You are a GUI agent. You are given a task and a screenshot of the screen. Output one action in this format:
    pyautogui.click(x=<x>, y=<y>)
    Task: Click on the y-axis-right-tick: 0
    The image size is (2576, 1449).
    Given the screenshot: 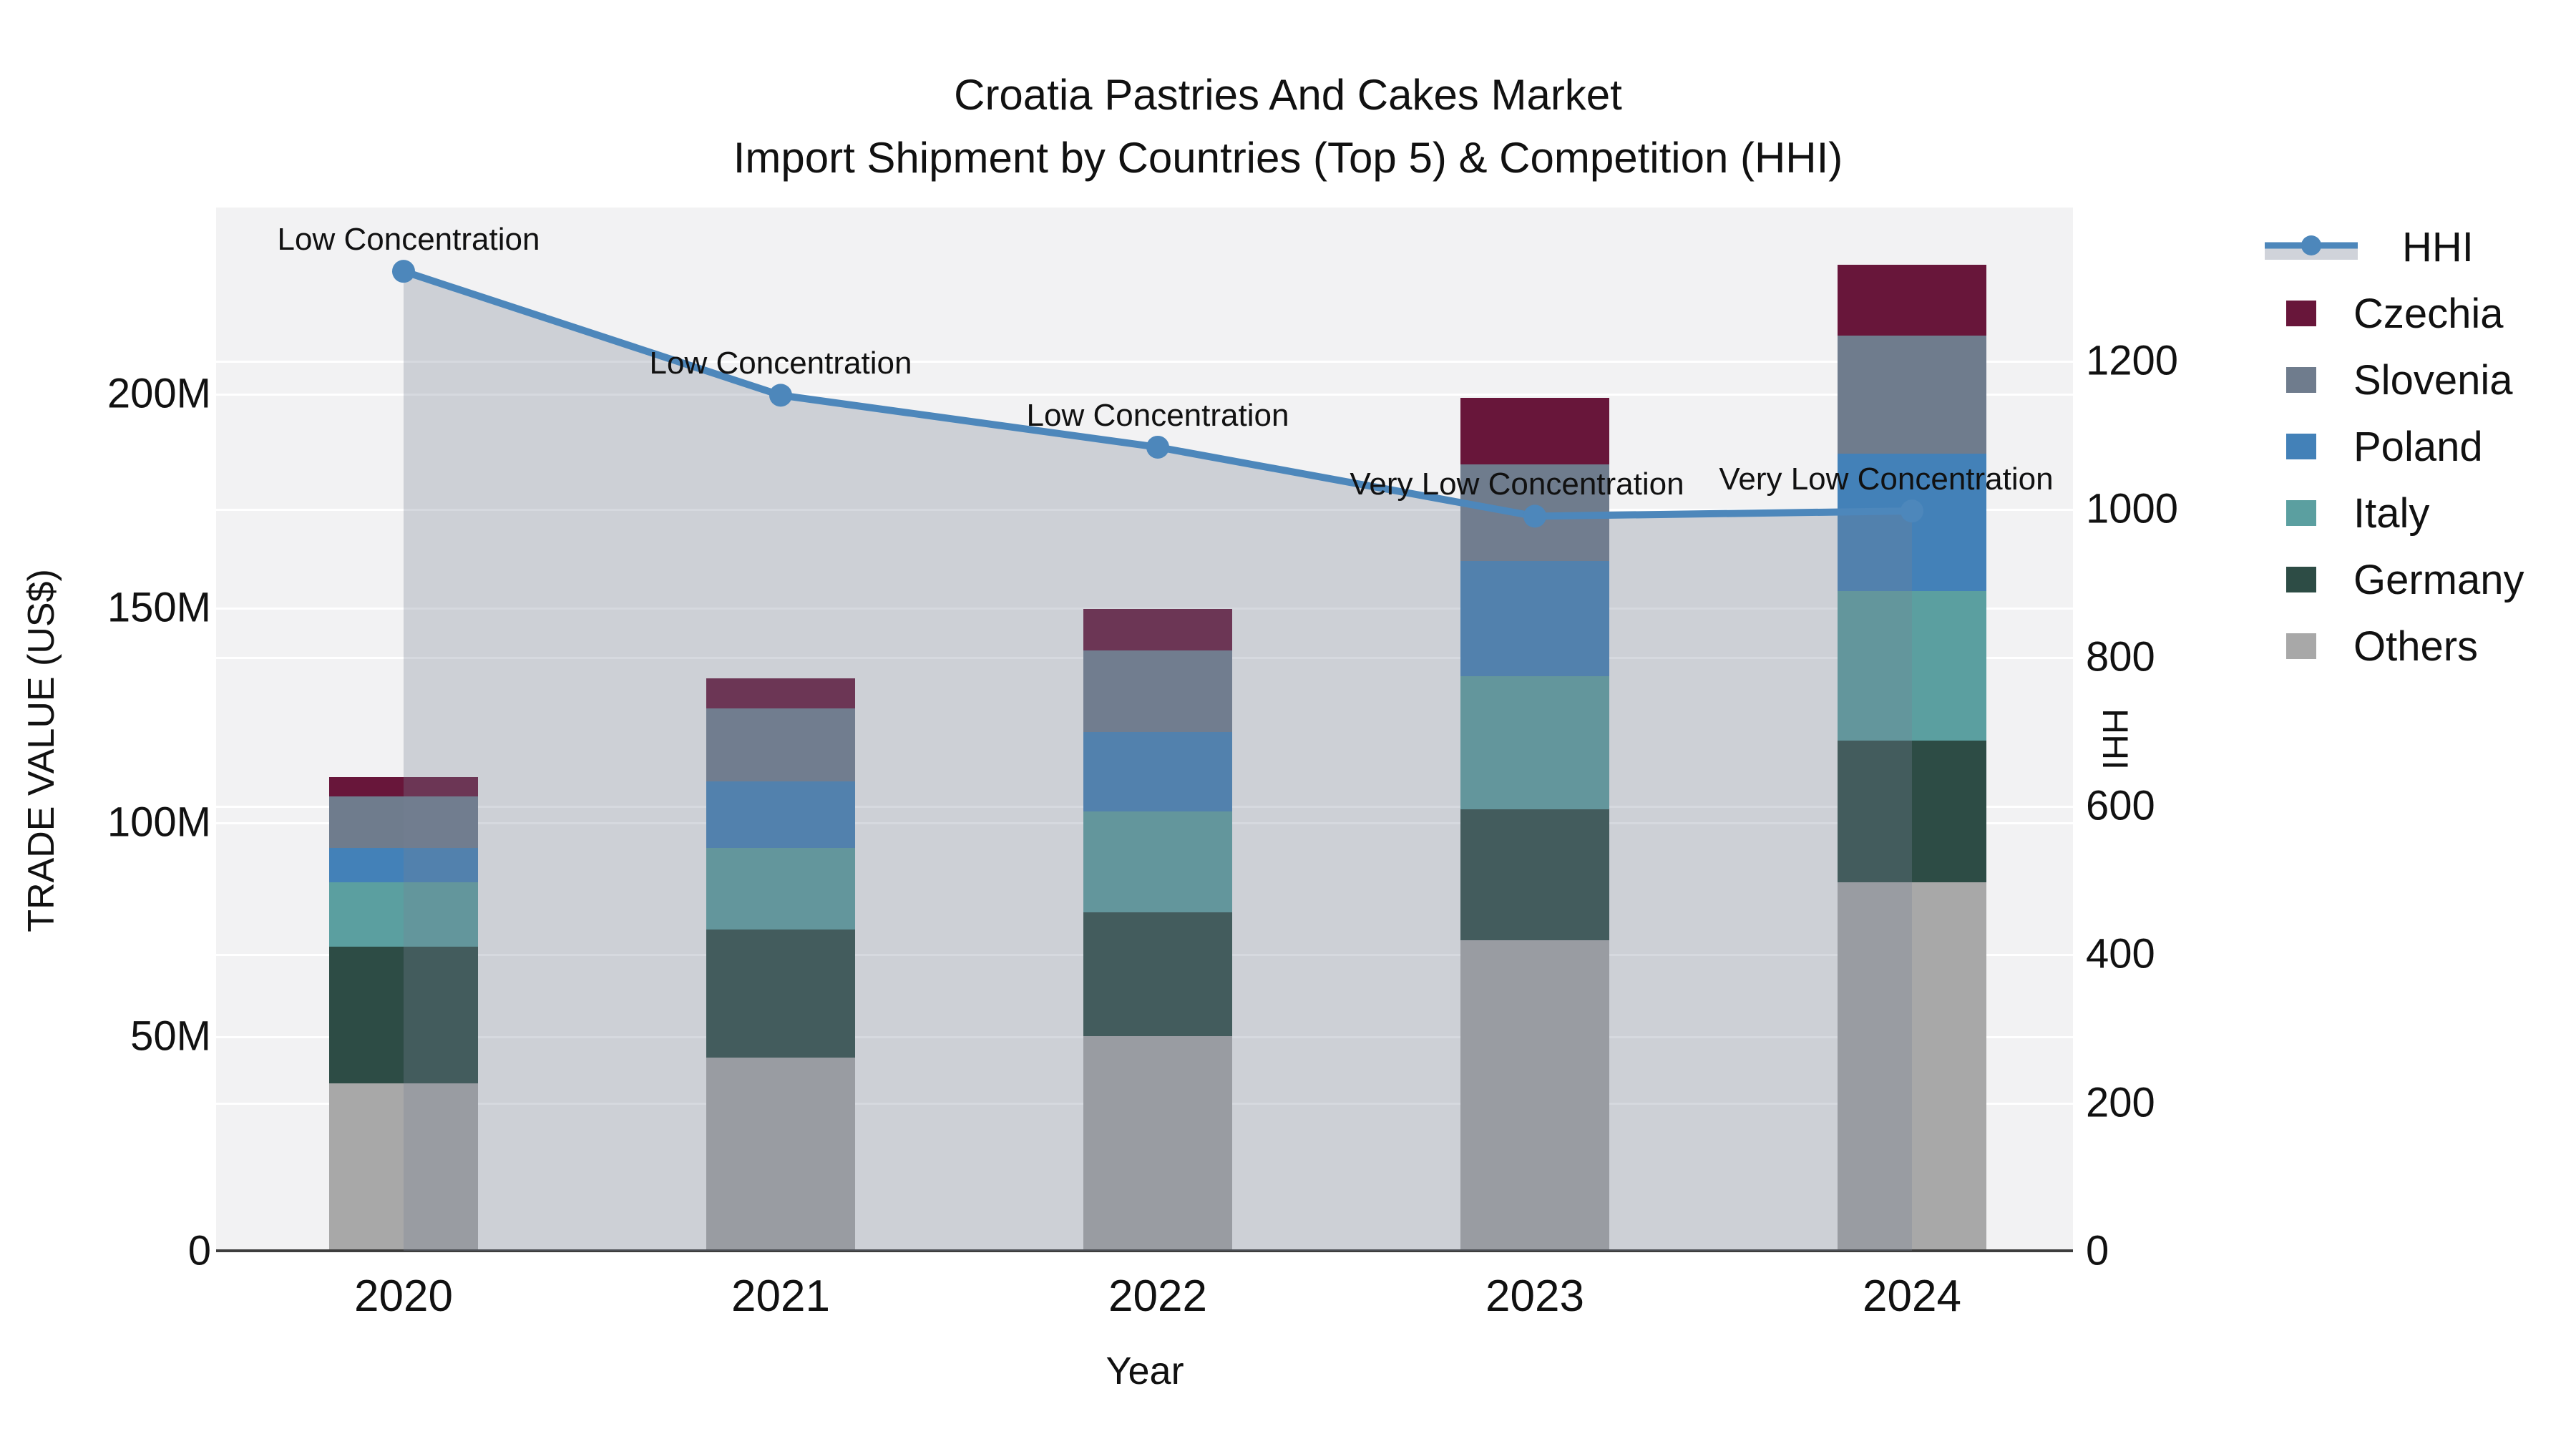 What is the action you would take?
    pyautogui.click(x=2097, y=1250)
    